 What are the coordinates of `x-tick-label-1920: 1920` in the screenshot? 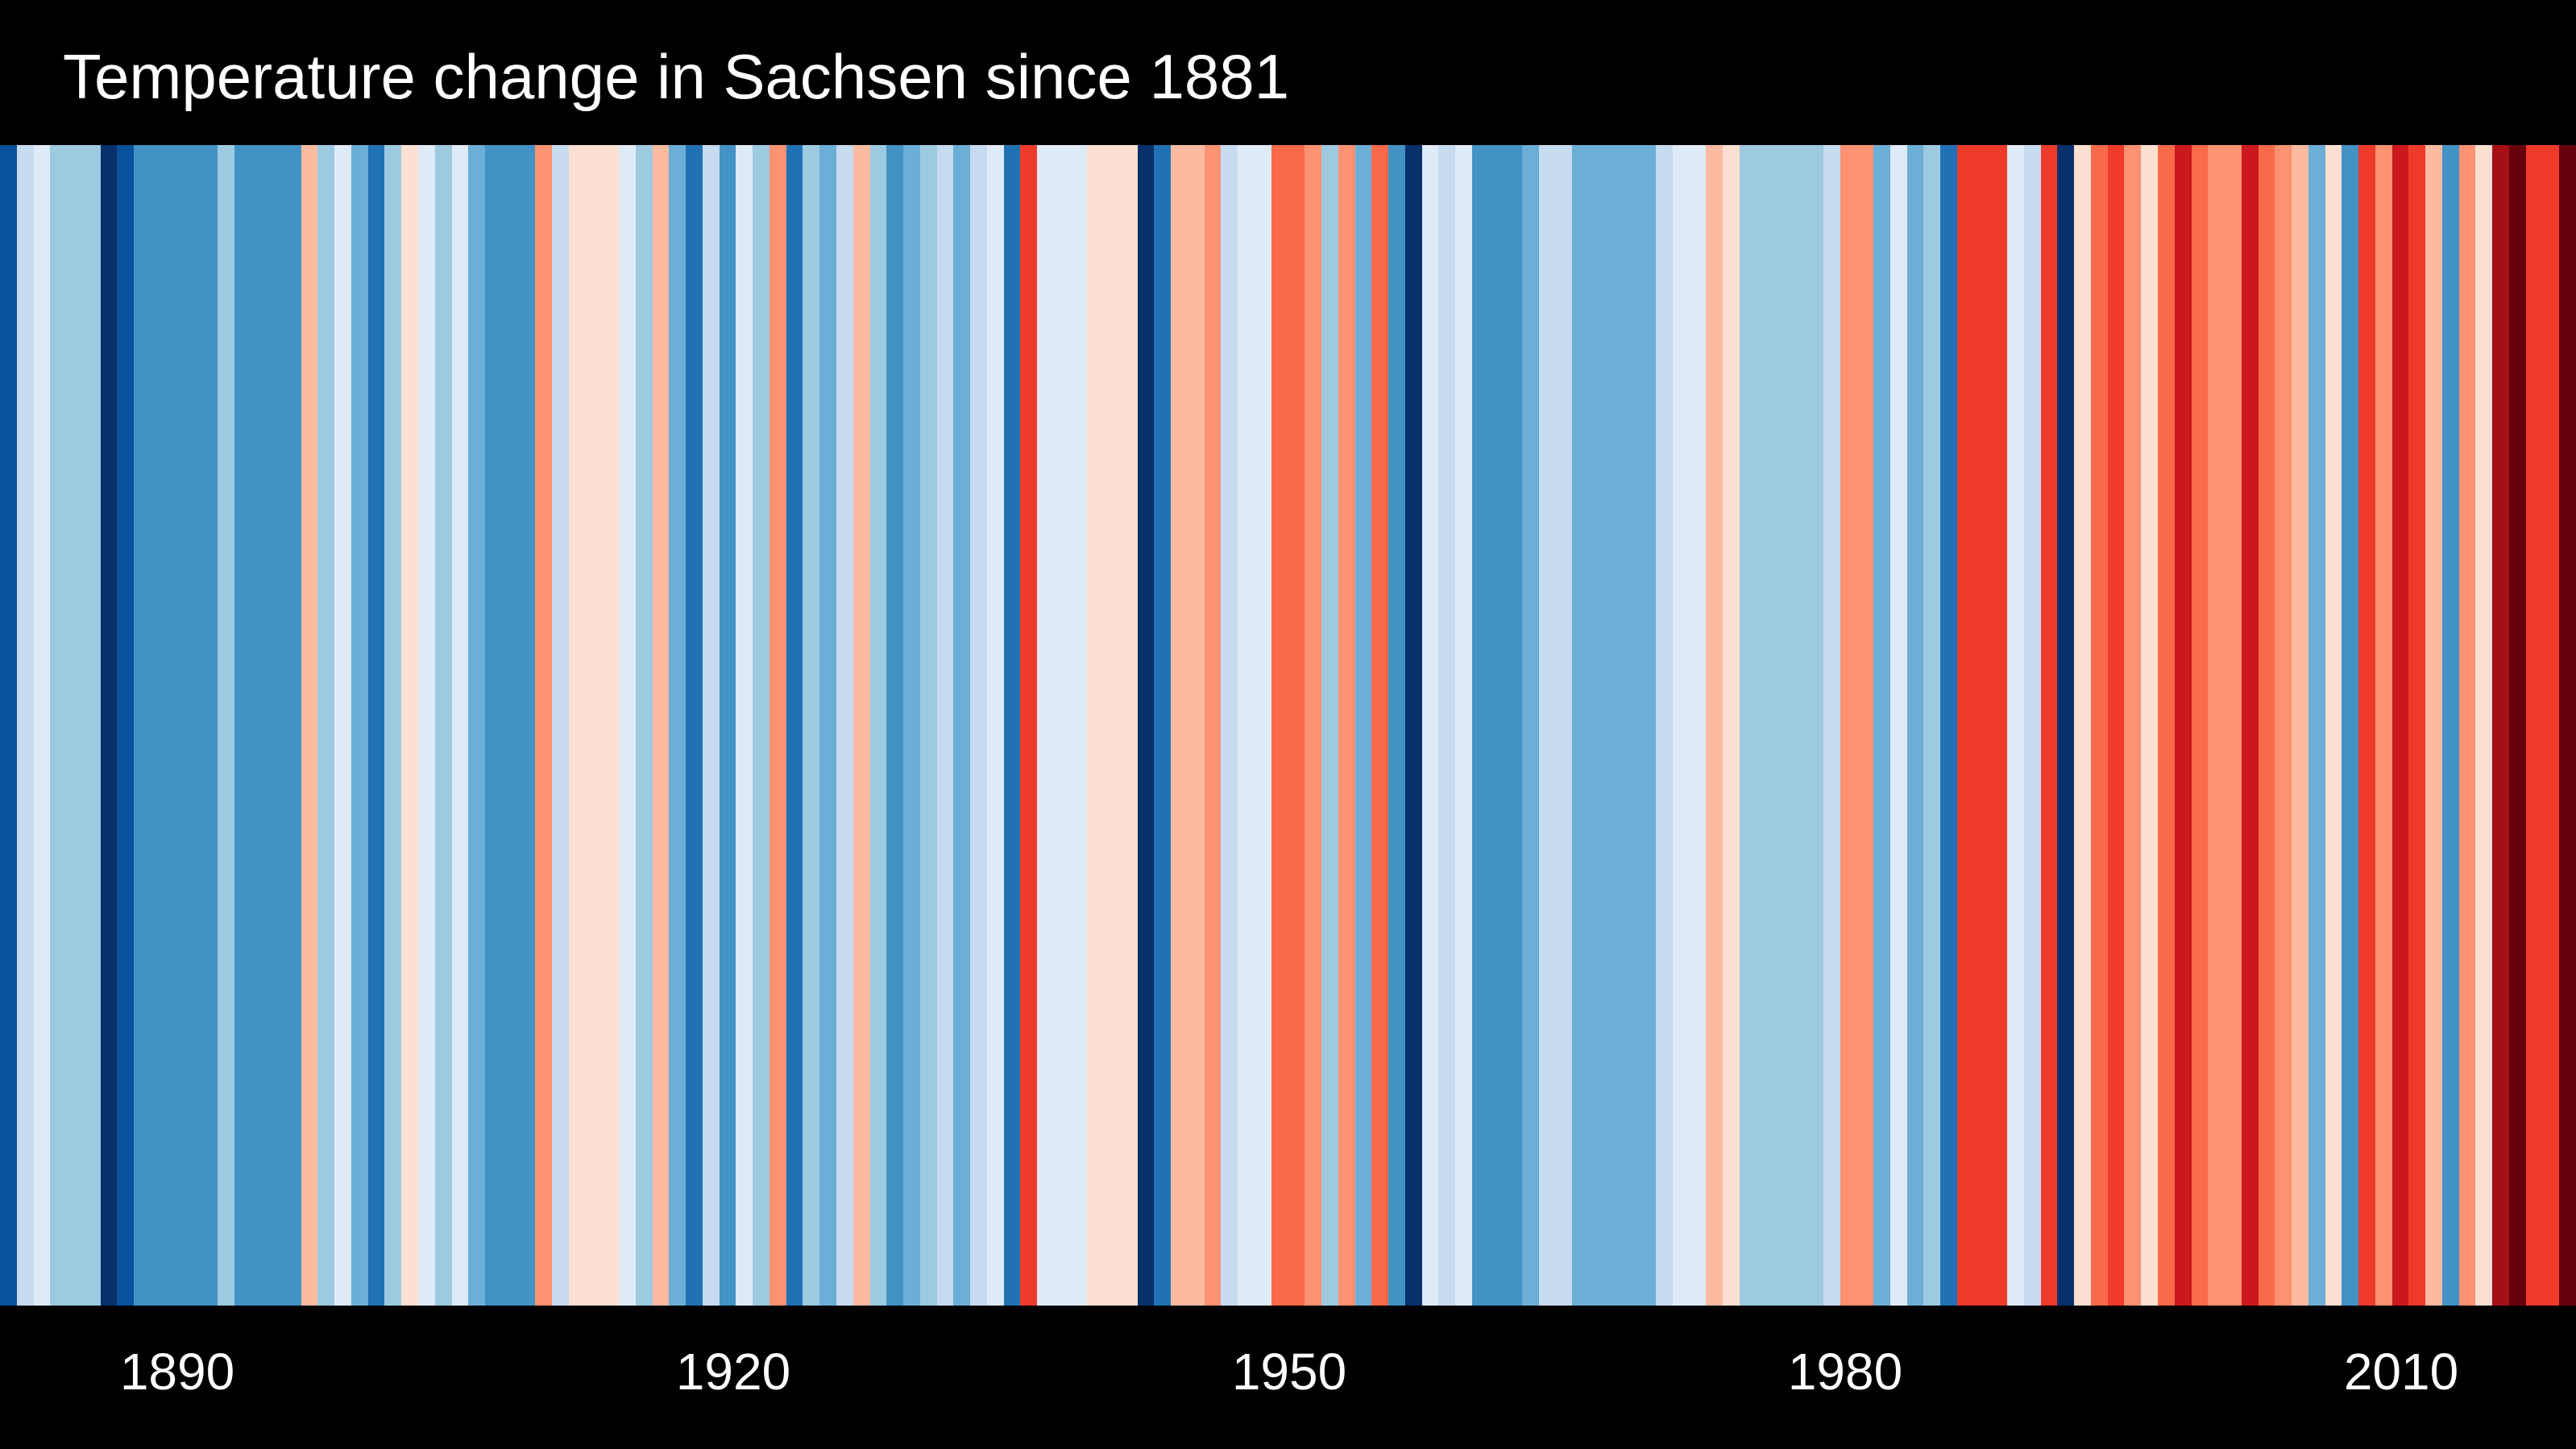 It's located at (733, 1372).